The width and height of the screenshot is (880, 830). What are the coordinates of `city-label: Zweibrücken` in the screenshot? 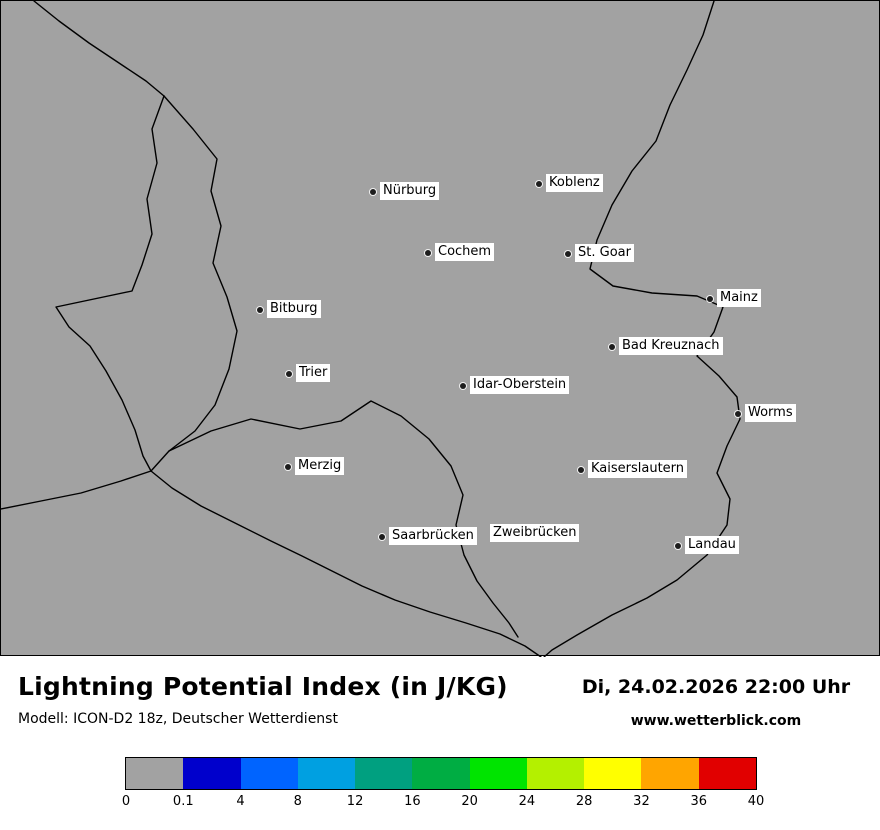 It's located at (535, 533).